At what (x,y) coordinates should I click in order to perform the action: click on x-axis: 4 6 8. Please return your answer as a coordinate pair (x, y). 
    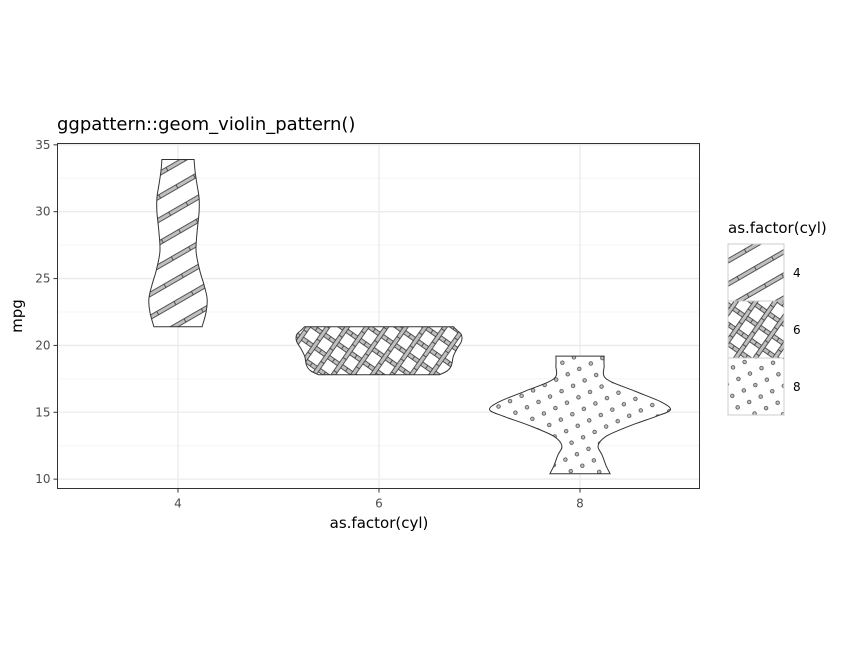
    Looking at the image, I should click on (379, 499).